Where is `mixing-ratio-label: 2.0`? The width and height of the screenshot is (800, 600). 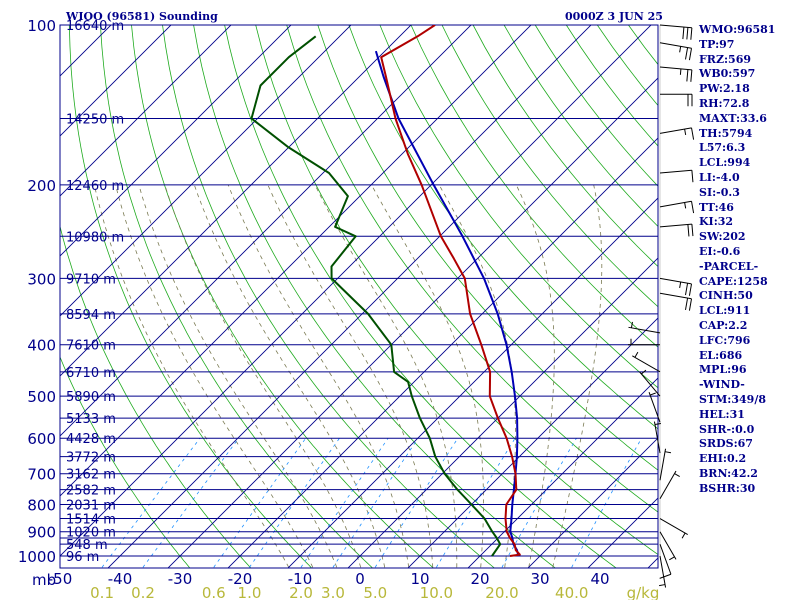 mixing-ratio-label: 2.0 is located at coordinates (301, 592).